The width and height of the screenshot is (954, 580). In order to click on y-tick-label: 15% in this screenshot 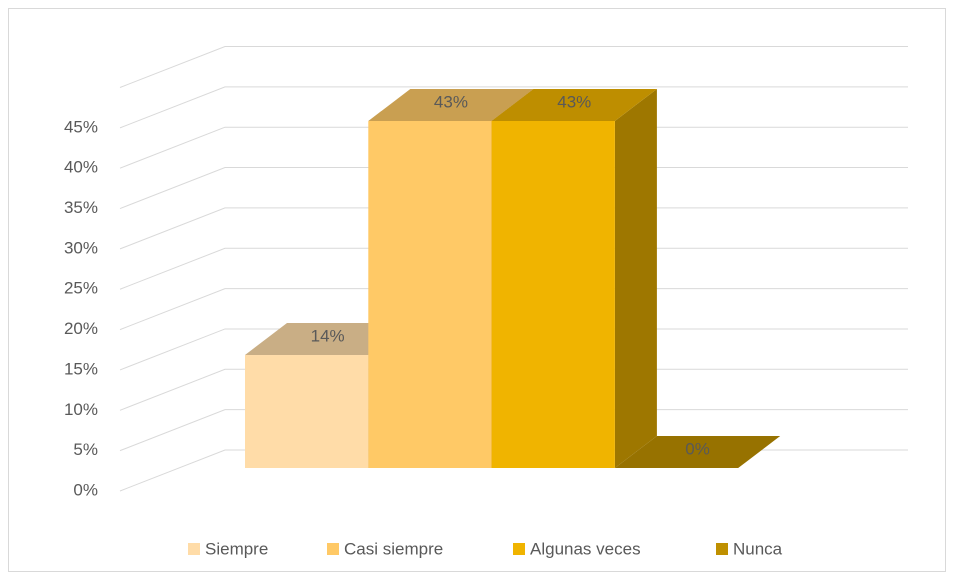, I will do `click(81, 368)`.